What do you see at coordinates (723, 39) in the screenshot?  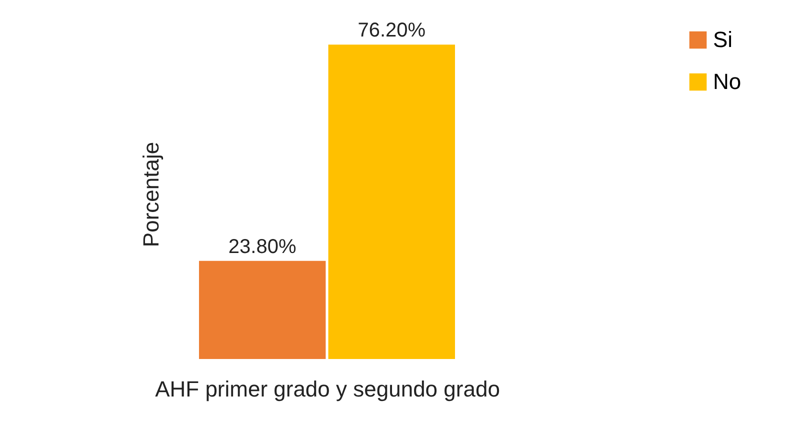 I see `legend-label: Si` at bounding box center [723, 39].